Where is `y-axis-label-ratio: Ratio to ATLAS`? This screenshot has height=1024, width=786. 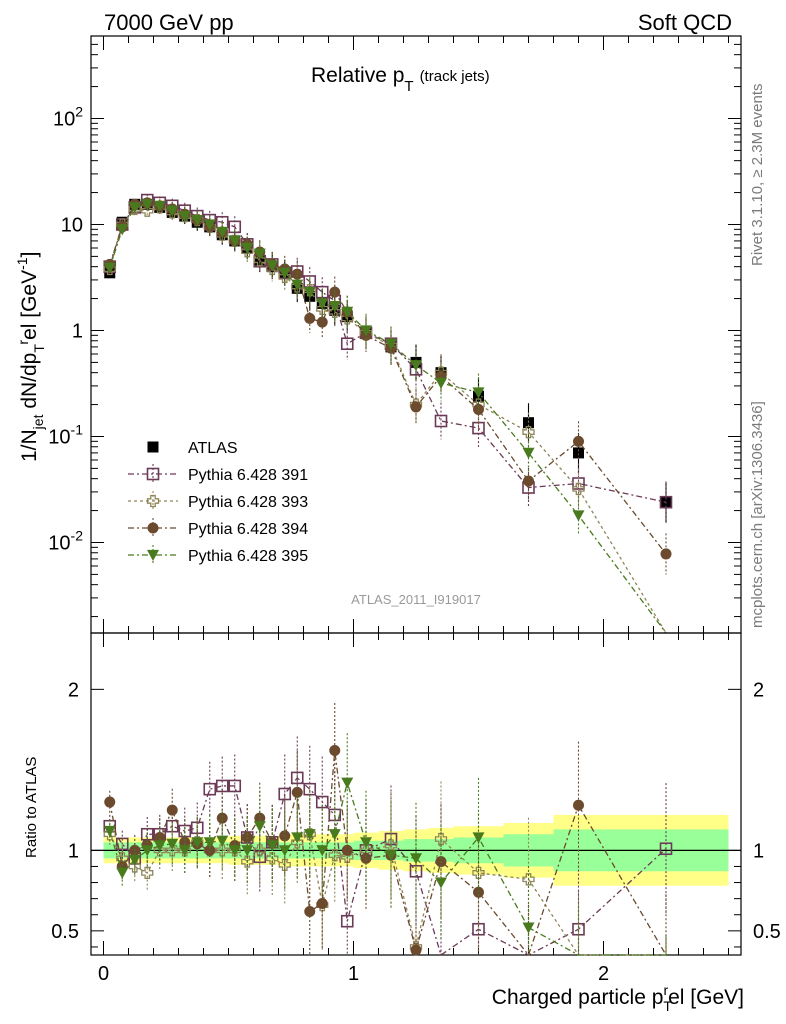
y-axis-label-ratio: Ratio to ATLAS is located at coordinates (31, 807).